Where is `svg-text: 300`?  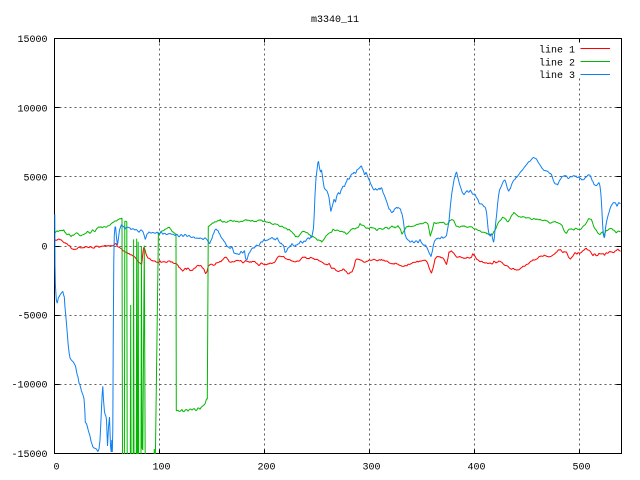 svg-text: 300 is located at coordinates (371, 468).